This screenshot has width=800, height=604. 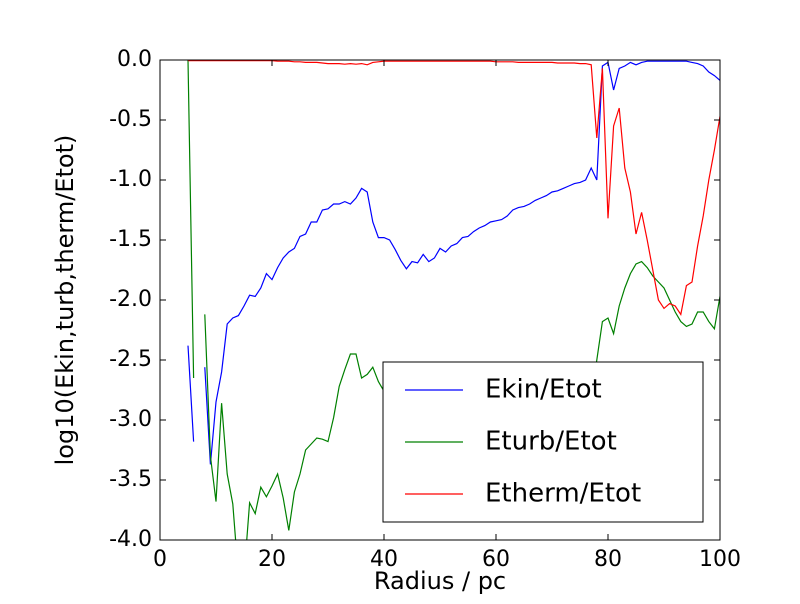 I want to click on legend-label: Etherm/Etot, so click(x=563, y=494).